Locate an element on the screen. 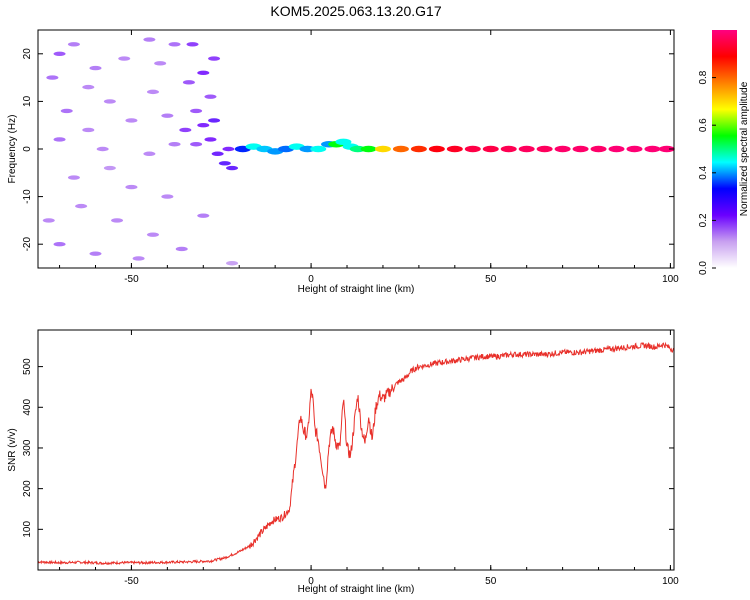 Image resolution: width=750 pixels, height=600 pixels. snr-xtick-label: -50 is located at coordinates (131, 581).